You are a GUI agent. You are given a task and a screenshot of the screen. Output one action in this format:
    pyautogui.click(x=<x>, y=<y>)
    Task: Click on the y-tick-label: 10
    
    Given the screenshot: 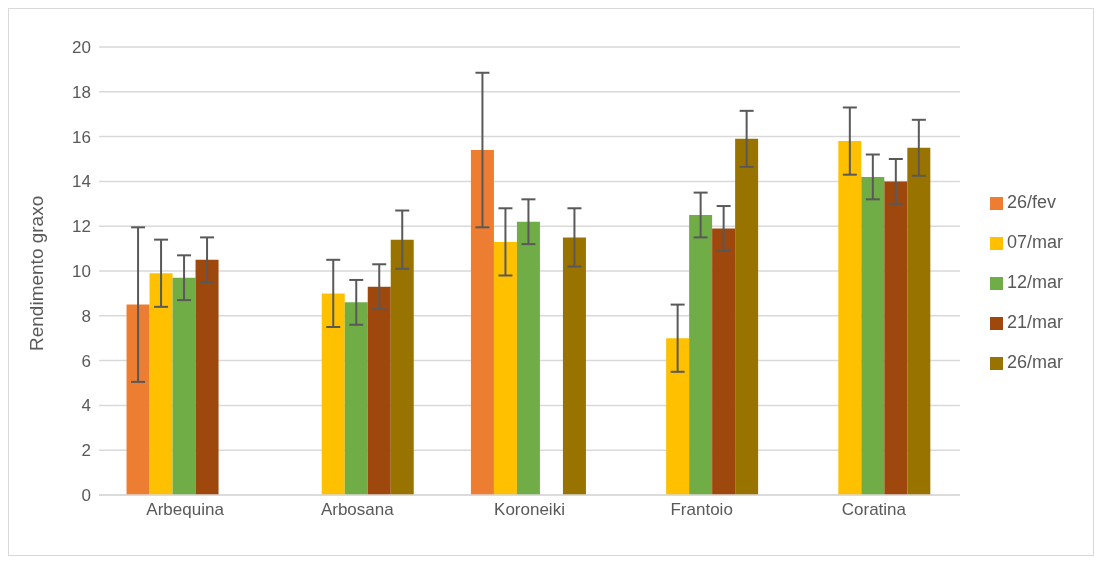 What is the action you would take?
    pyautogui.click(x=81, y=272)
    